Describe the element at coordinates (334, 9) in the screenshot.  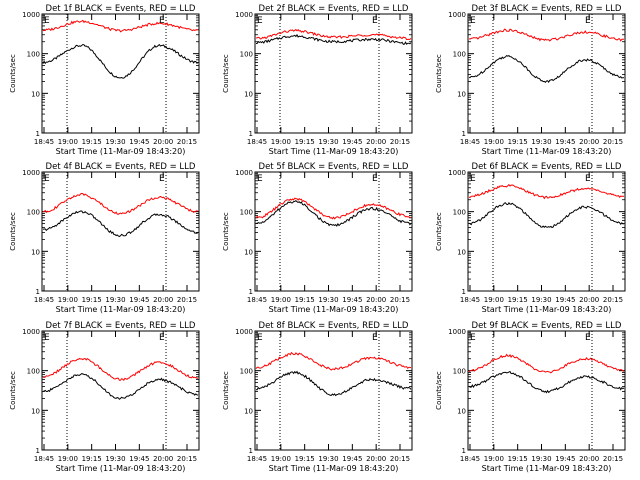
I see `panel-title: Det 2f BLACK = Events, RED = LLD` at that location.